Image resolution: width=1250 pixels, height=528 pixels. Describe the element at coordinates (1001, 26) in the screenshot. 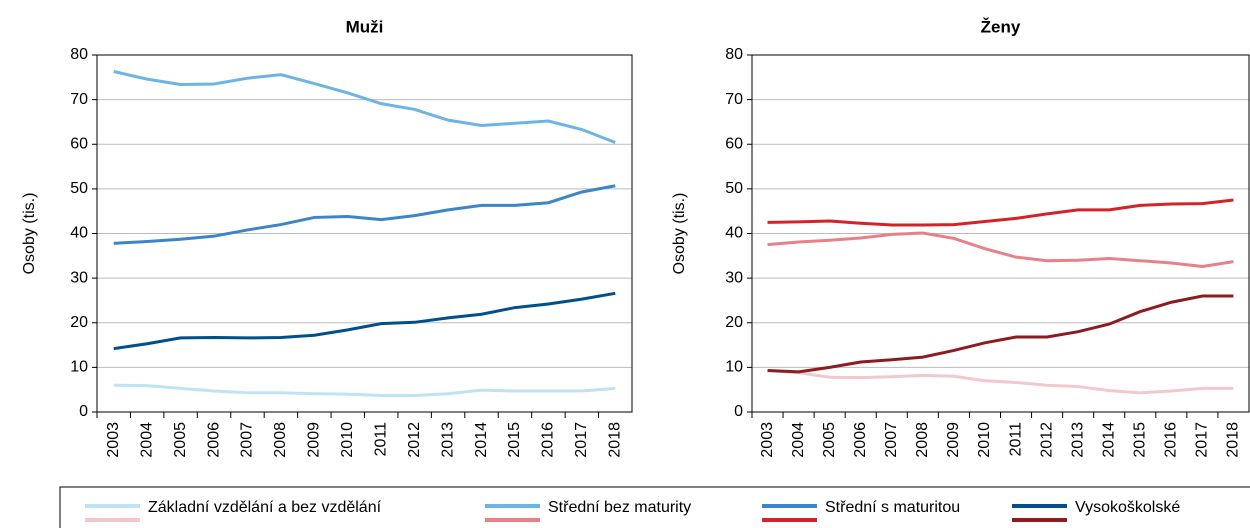

I see `chart-title: Ženy` at that location.